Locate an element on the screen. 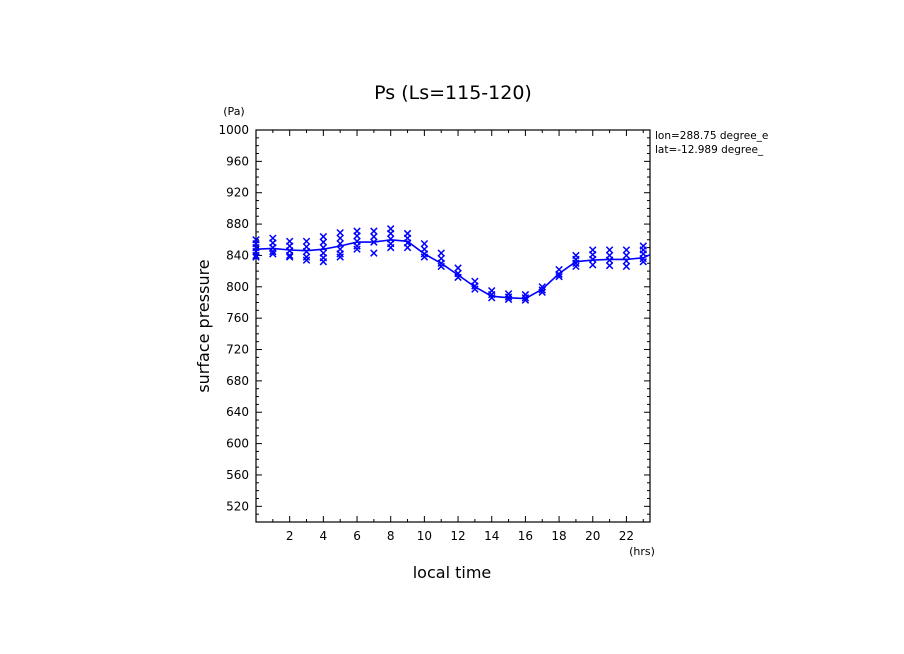  y-tick-label: 680 is located at coordinates (237, 381).